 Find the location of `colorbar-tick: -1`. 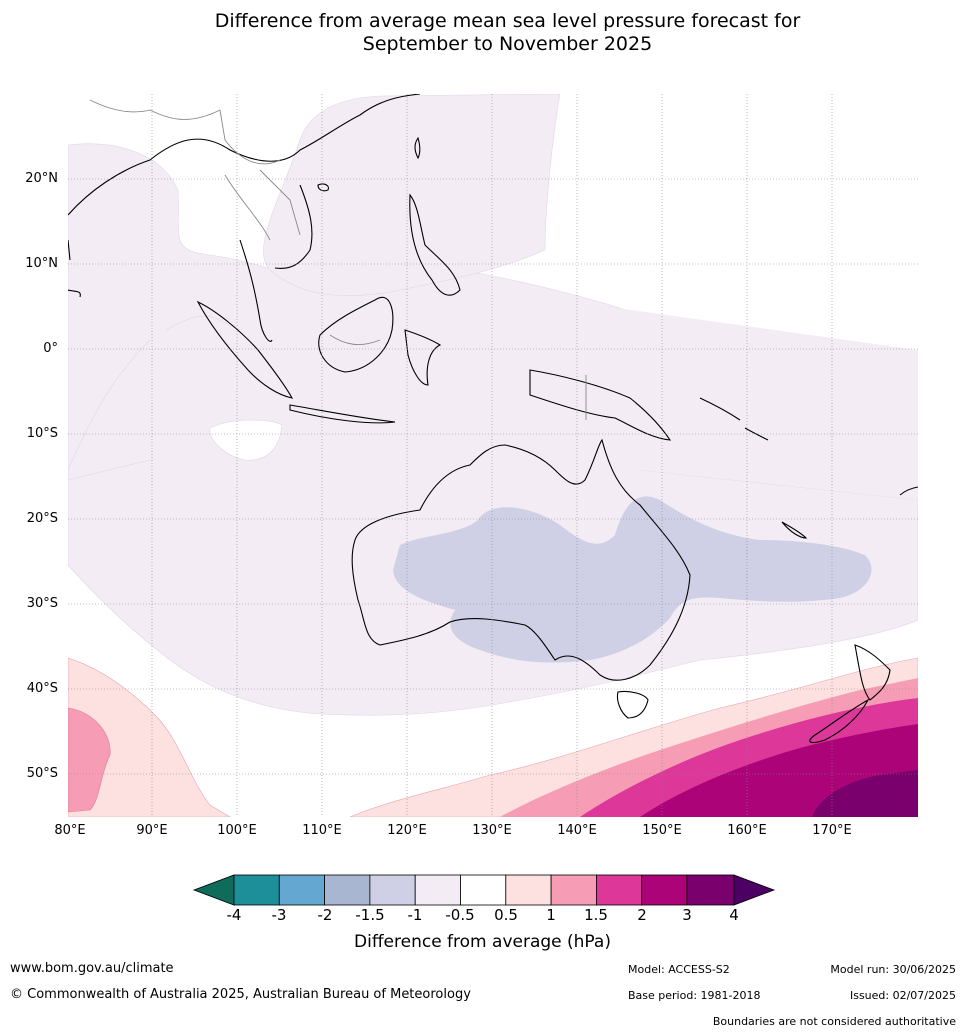

colorbar-tick: -1 is located at coordinates (415, 915).